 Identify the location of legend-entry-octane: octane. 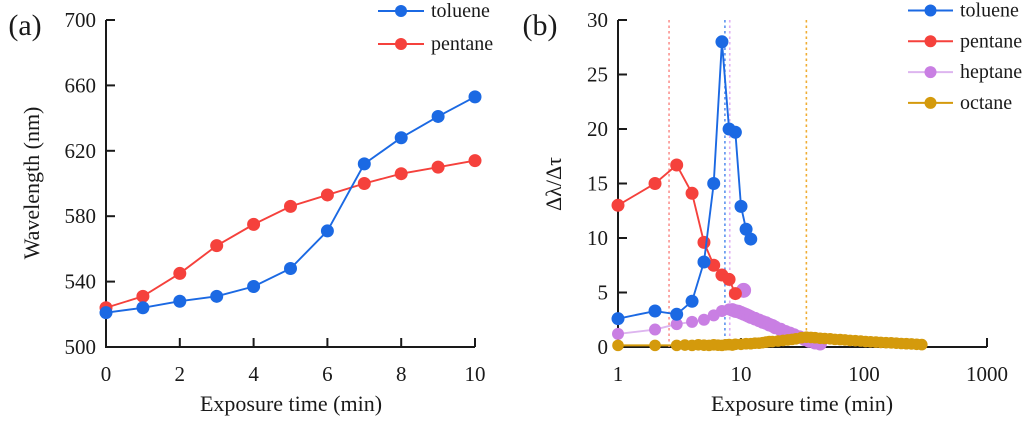
(960, 103).